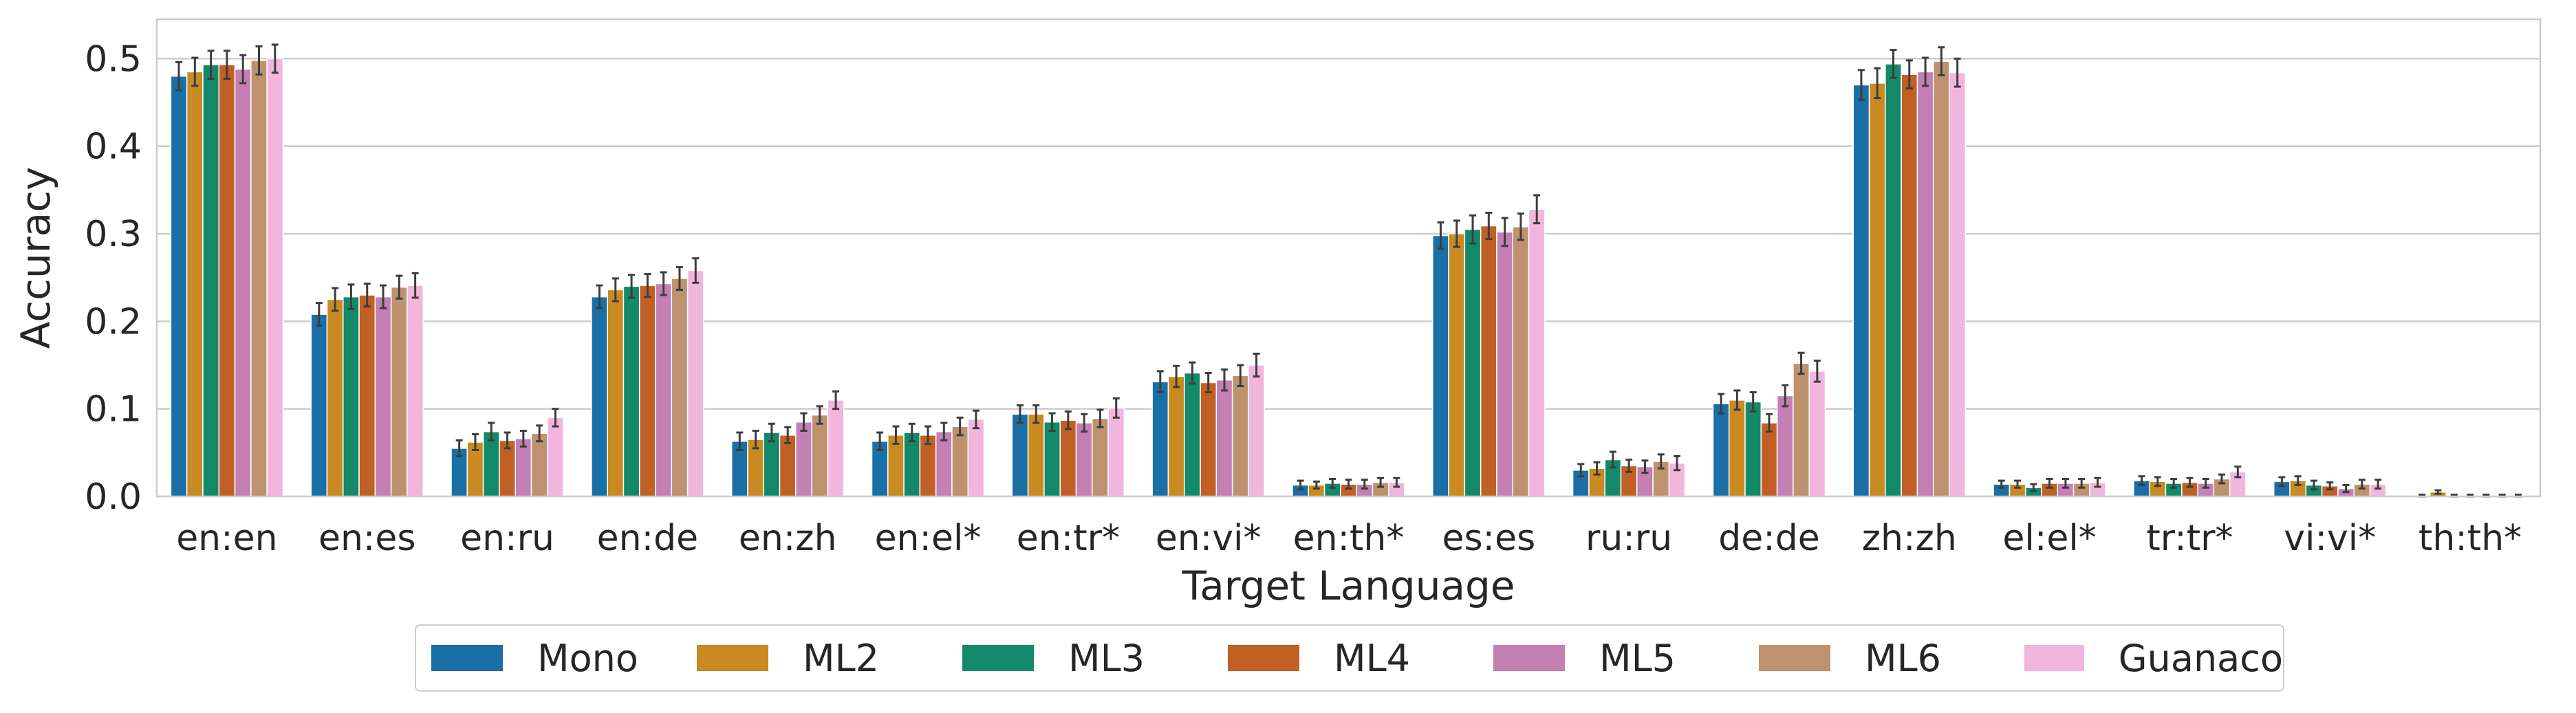  I want to click on y-tick-labels: 0.0 0.1 0.2 0.3 0.4 0.5, so click(114, 278).